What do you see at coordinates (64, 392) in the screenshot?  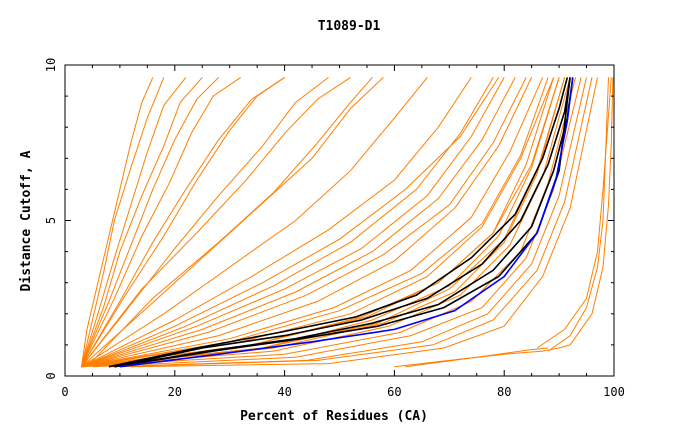 I see `x-tick-label: 0` at bounding box center [64, 392].